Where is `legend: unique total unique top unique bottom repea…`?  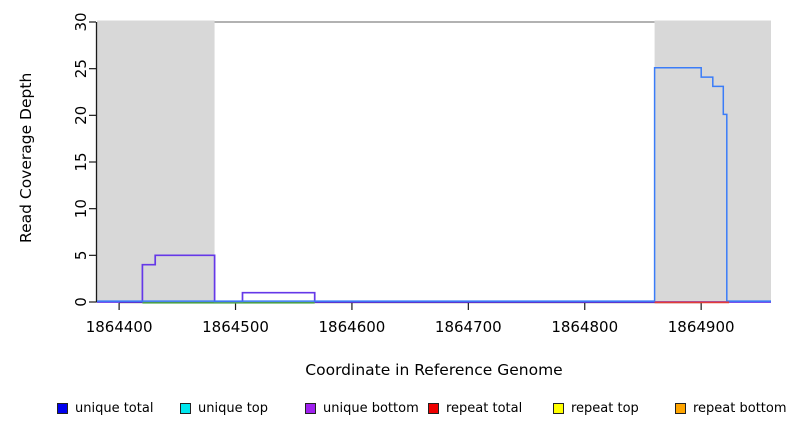 legend: unique total unique top unique bottom repea… is located at coordinates (396, 410).